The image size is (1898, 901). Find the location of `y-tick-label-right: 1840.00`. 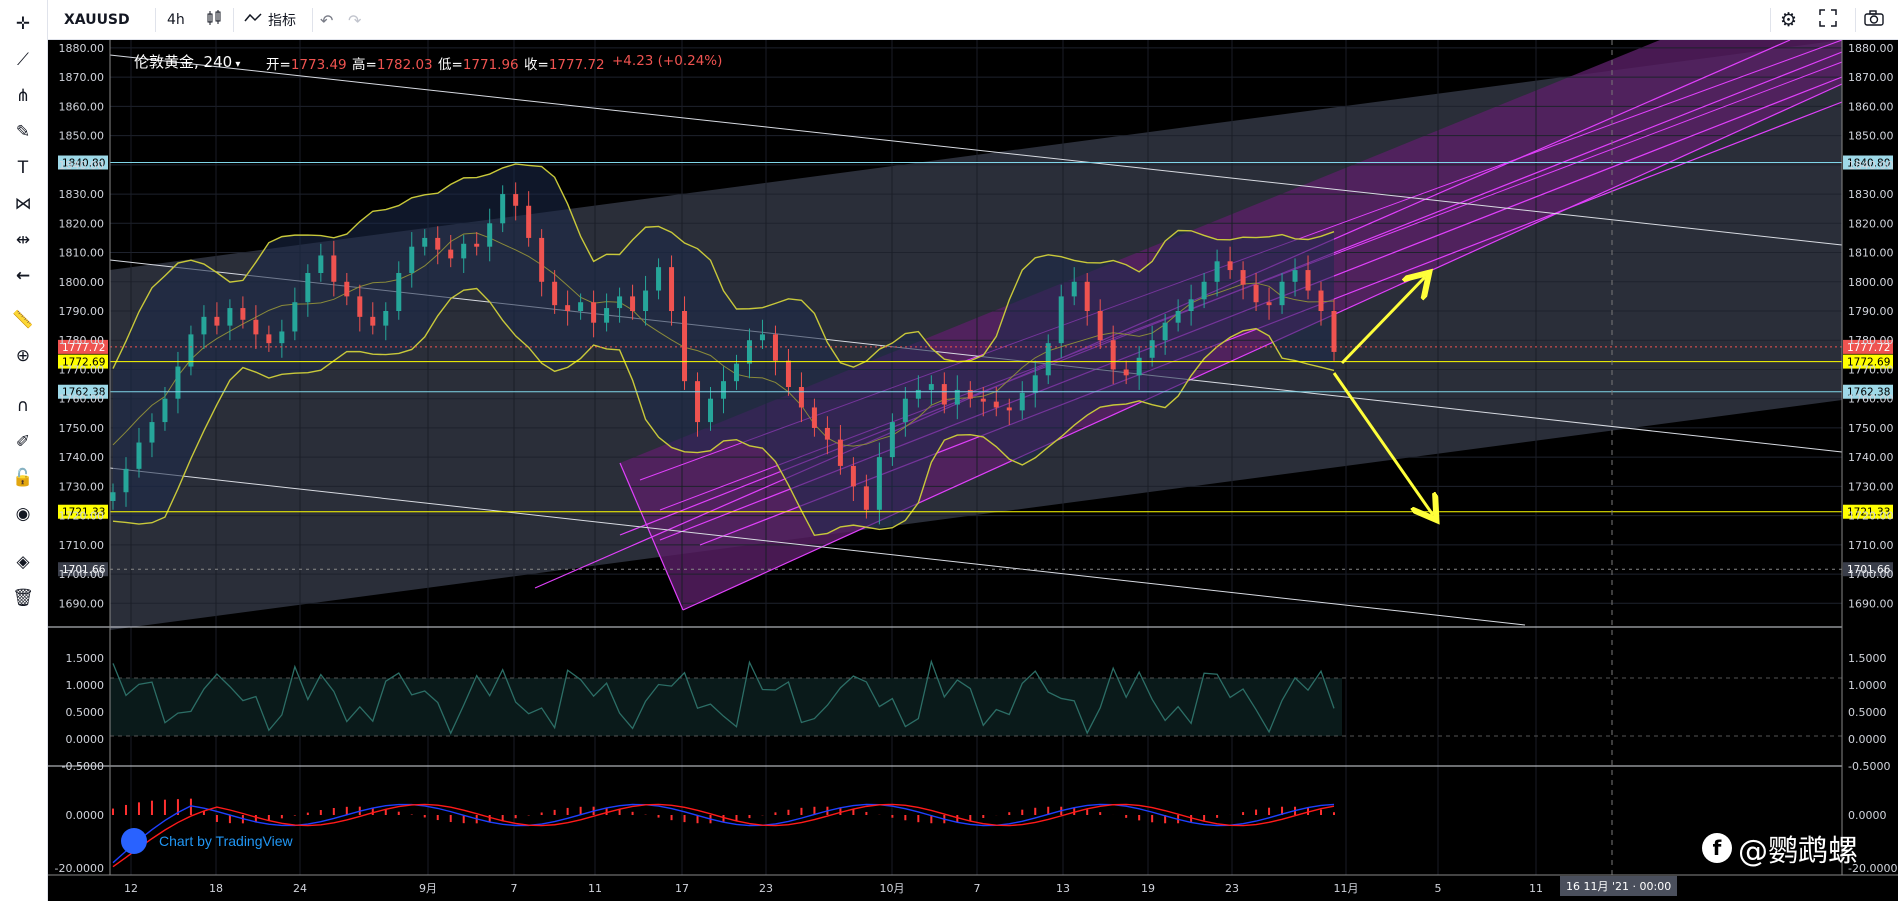

y-tick-label-right: 1840.00 is located at coordinates (1871, 165).